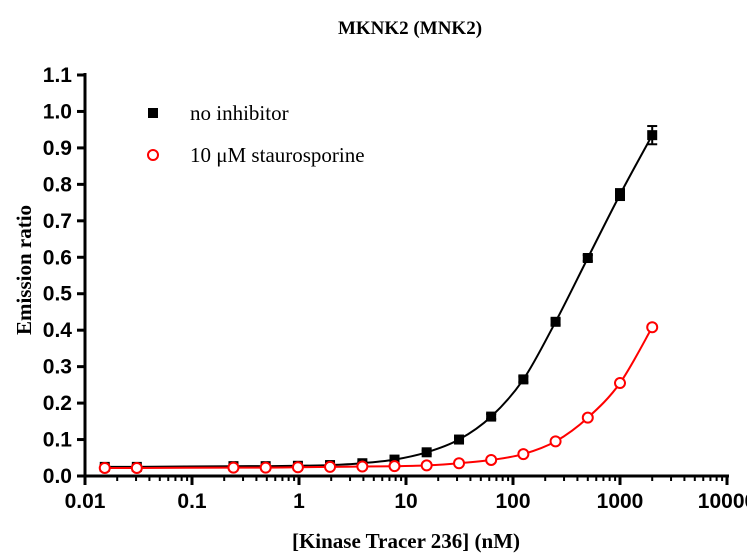 Image resolution: width=747 pixels, height=558 pixels. What do you see at coordinates (512, 501) in the screenshot?
I see `x-tick-label: 100` at bounding box center [512, 501].